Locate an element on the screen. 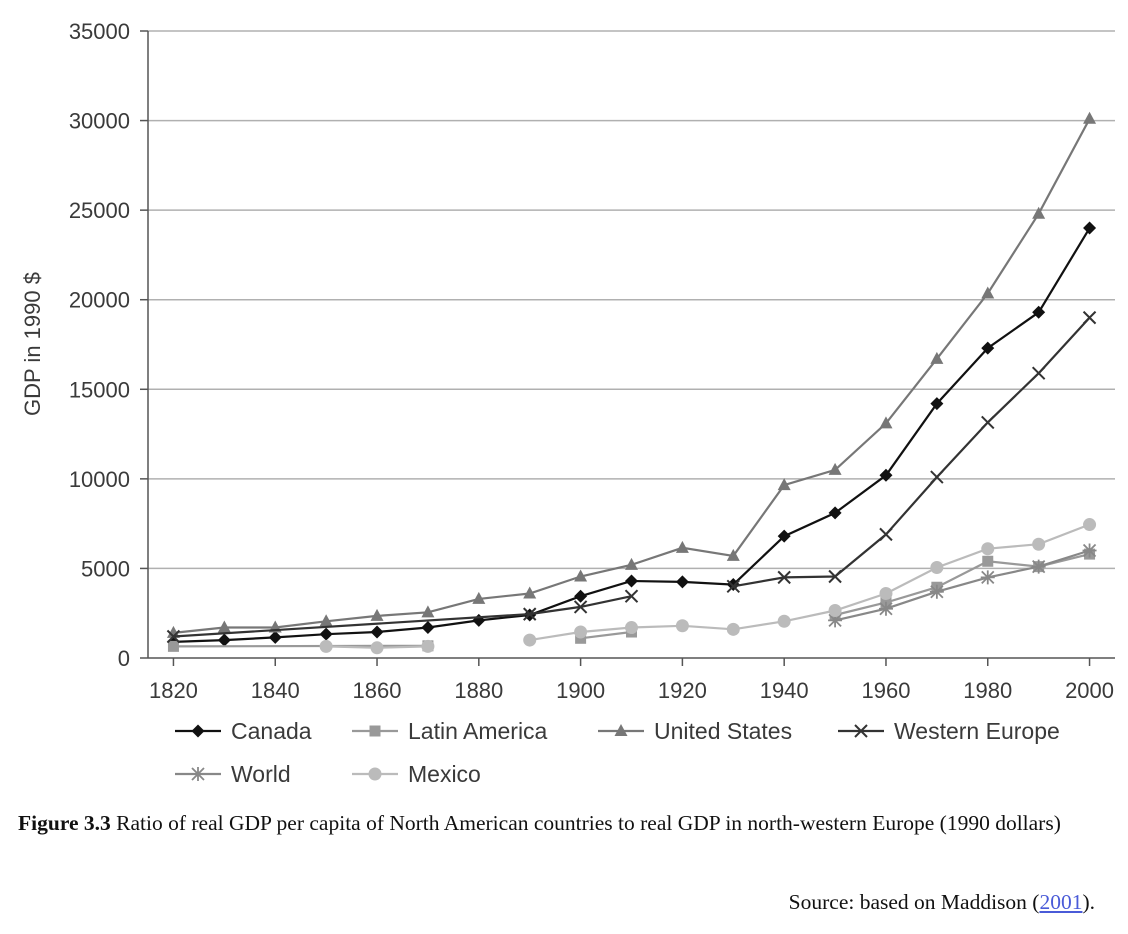 Image resolution: width=1128 pixels, height=934 pixels. y-tick-label: 10000 is located at coordinates (99, 479).